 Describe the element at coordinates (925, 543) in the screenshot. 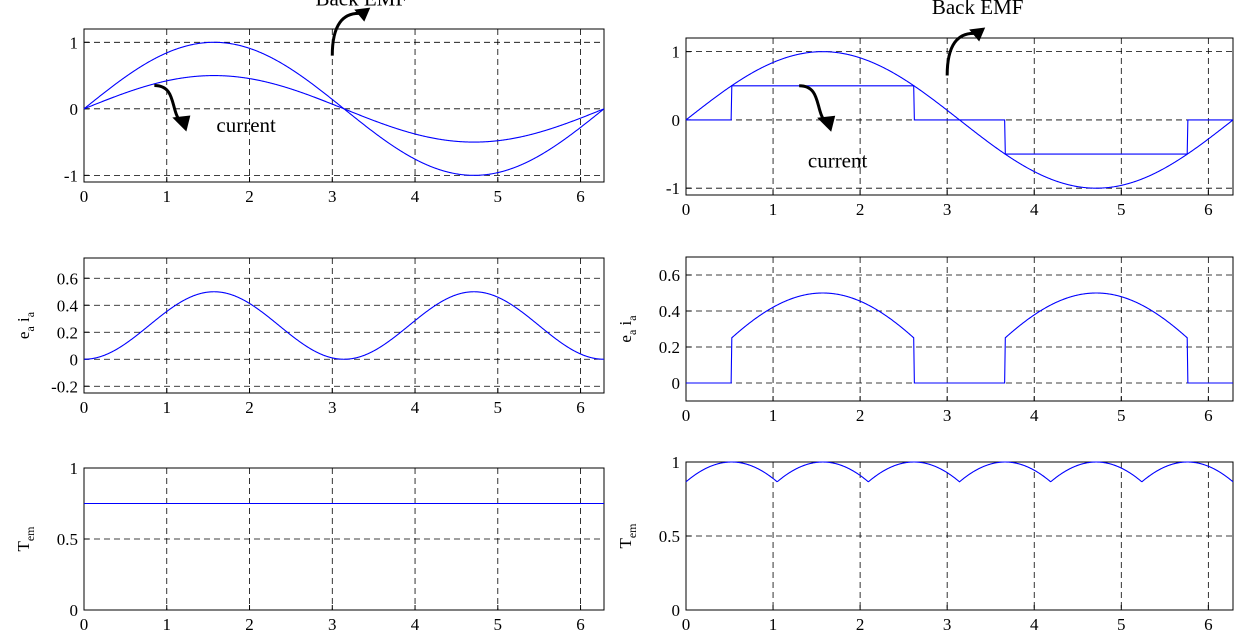

I see `axes-square-torque: 0 1 2 3 4 5 6 0 0.5 1 Tem` at that location.